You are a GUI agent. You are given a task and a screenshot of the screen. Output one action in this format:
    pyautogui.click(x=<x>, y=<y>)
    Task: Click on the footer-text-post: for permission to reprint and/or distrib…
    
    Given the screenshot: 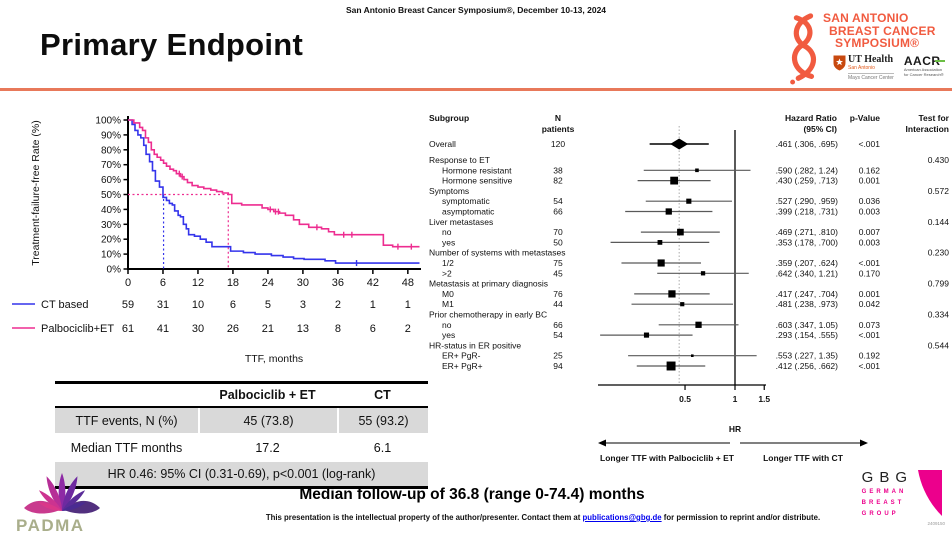 What is the action you would take?
    pyautogui.click(x=741, y=517)
    